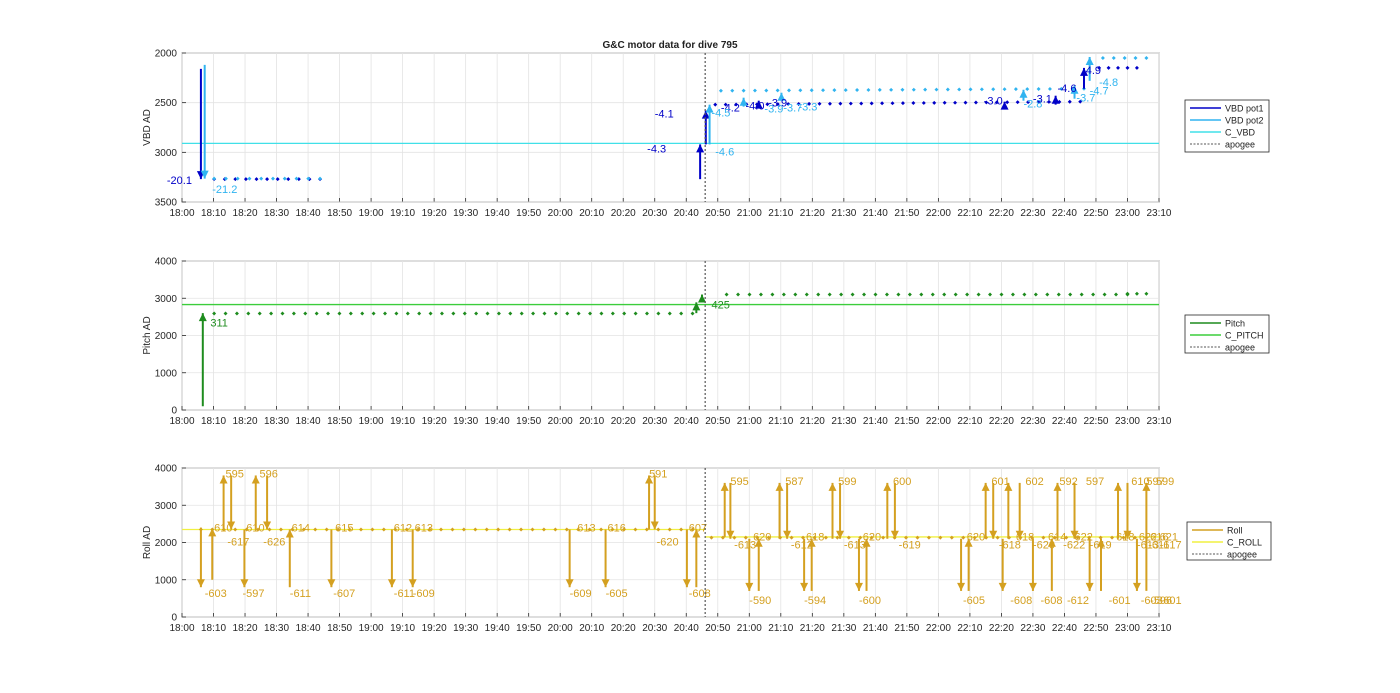  What do you see at coordinates (755, 107) in the screenshot?
I see `data-label: -4.0` at bounding box center [755, 107].